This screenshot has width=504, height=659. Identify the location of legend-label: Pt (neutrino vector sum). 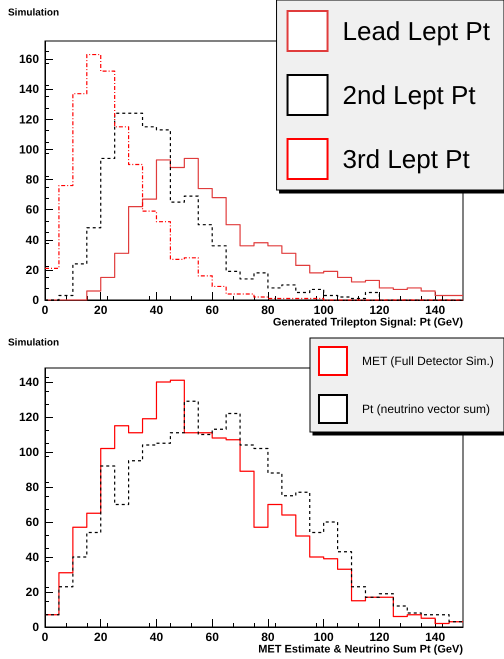
(426, 409).